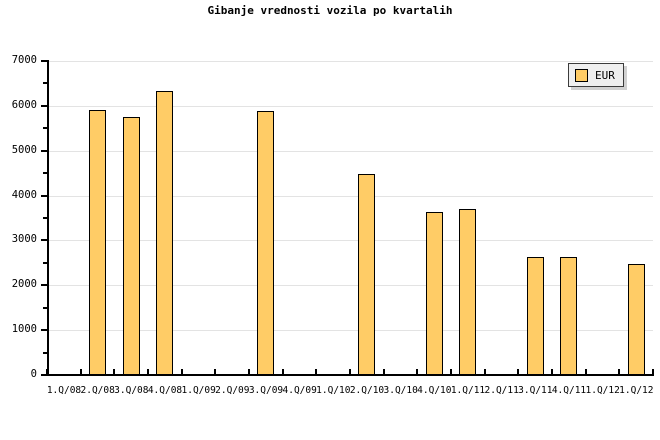 This screenshot has width=660, height=440. What do you see at coordinates (24, 149) in the screenshot?
I see `y-axis-label-5000: 5000` at bounding box center [24, 149].